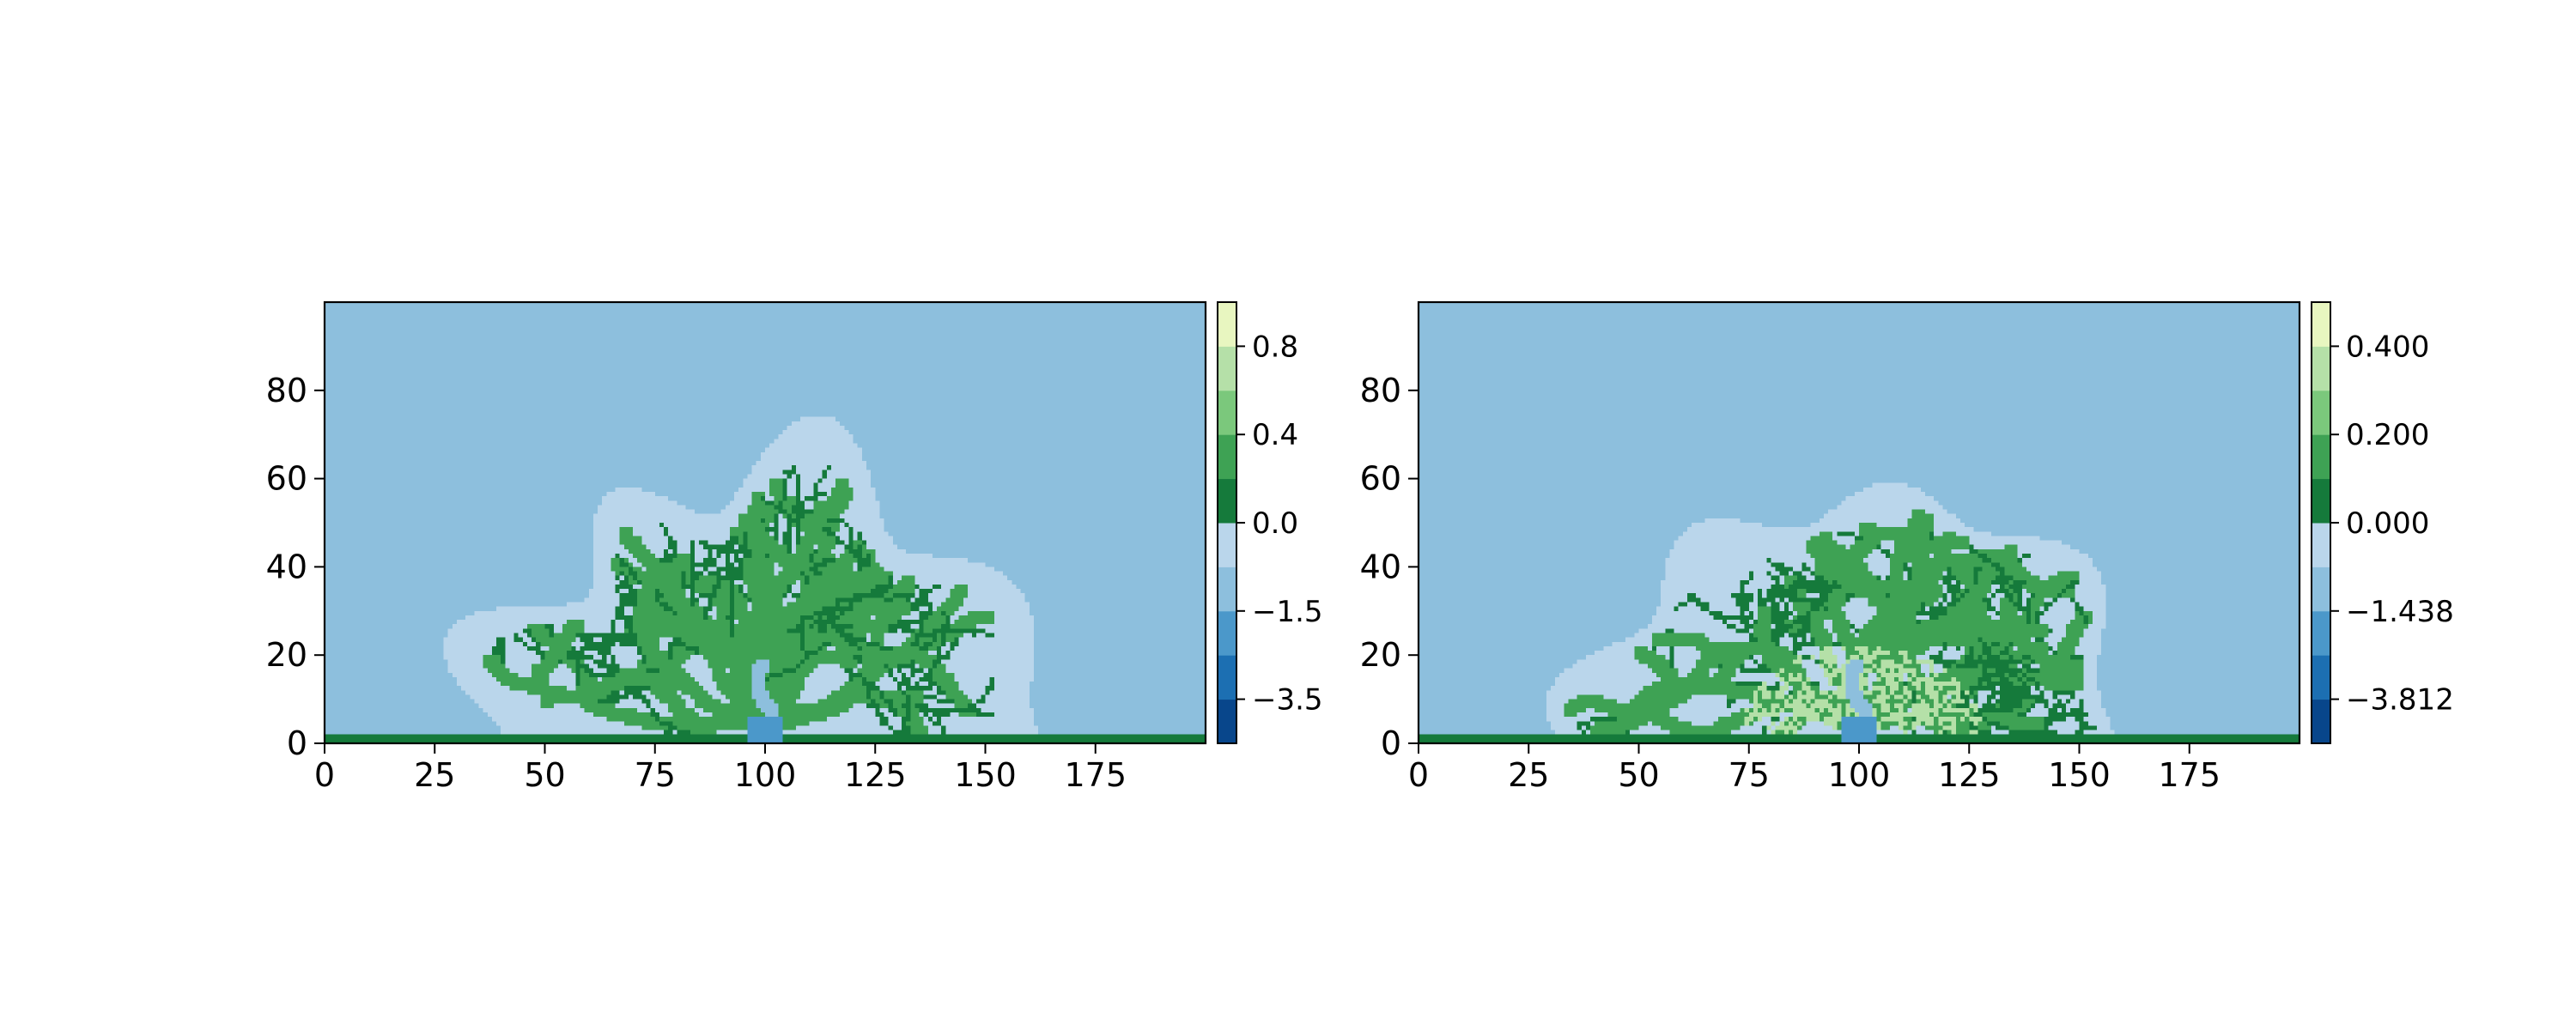 The height and width of the screenshot is (1030, 2576). I want to click on colorbar-tick-label: −3.812, so click(2400, 700).